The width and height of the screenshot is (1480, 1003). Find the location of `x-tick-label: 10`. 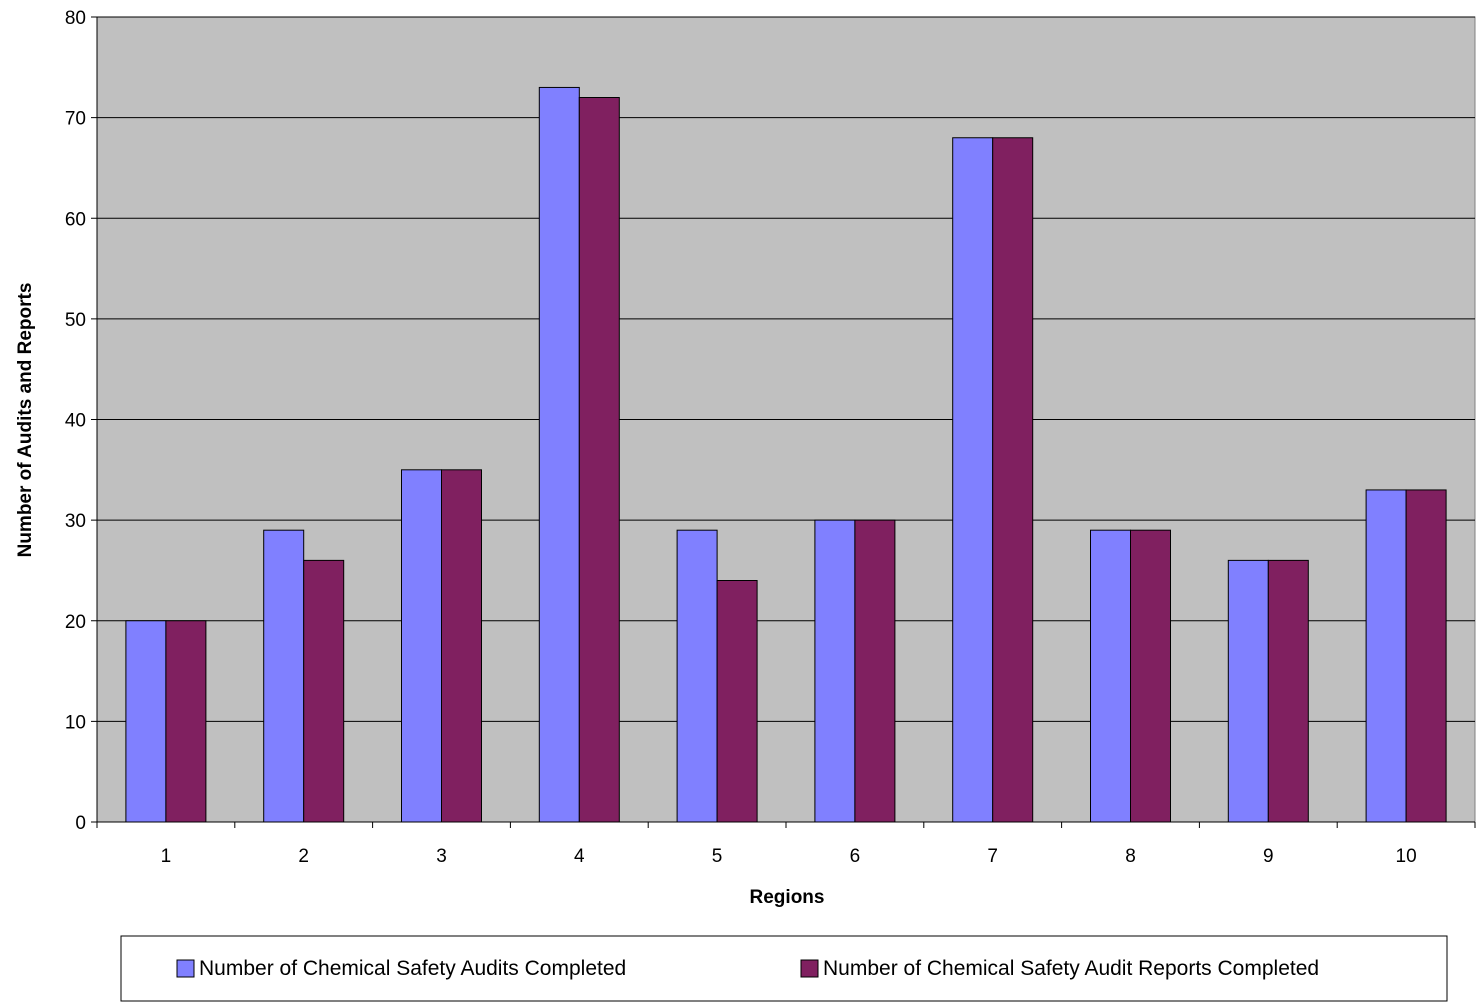

x-tick-label: 10 is located at coordinates (1406, 856).